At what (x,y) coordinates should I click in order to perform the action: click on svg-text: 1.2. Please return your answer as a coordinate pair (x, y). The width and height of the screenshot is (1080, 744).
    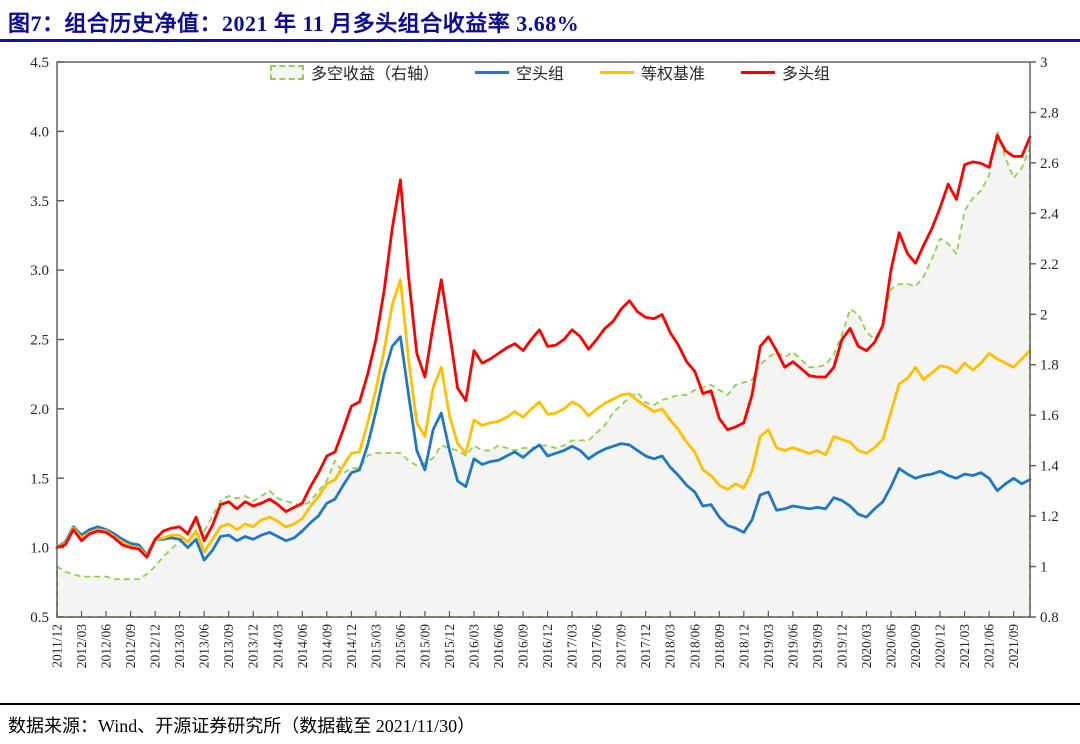
    Looking at the image, I should click on (1049, 517).